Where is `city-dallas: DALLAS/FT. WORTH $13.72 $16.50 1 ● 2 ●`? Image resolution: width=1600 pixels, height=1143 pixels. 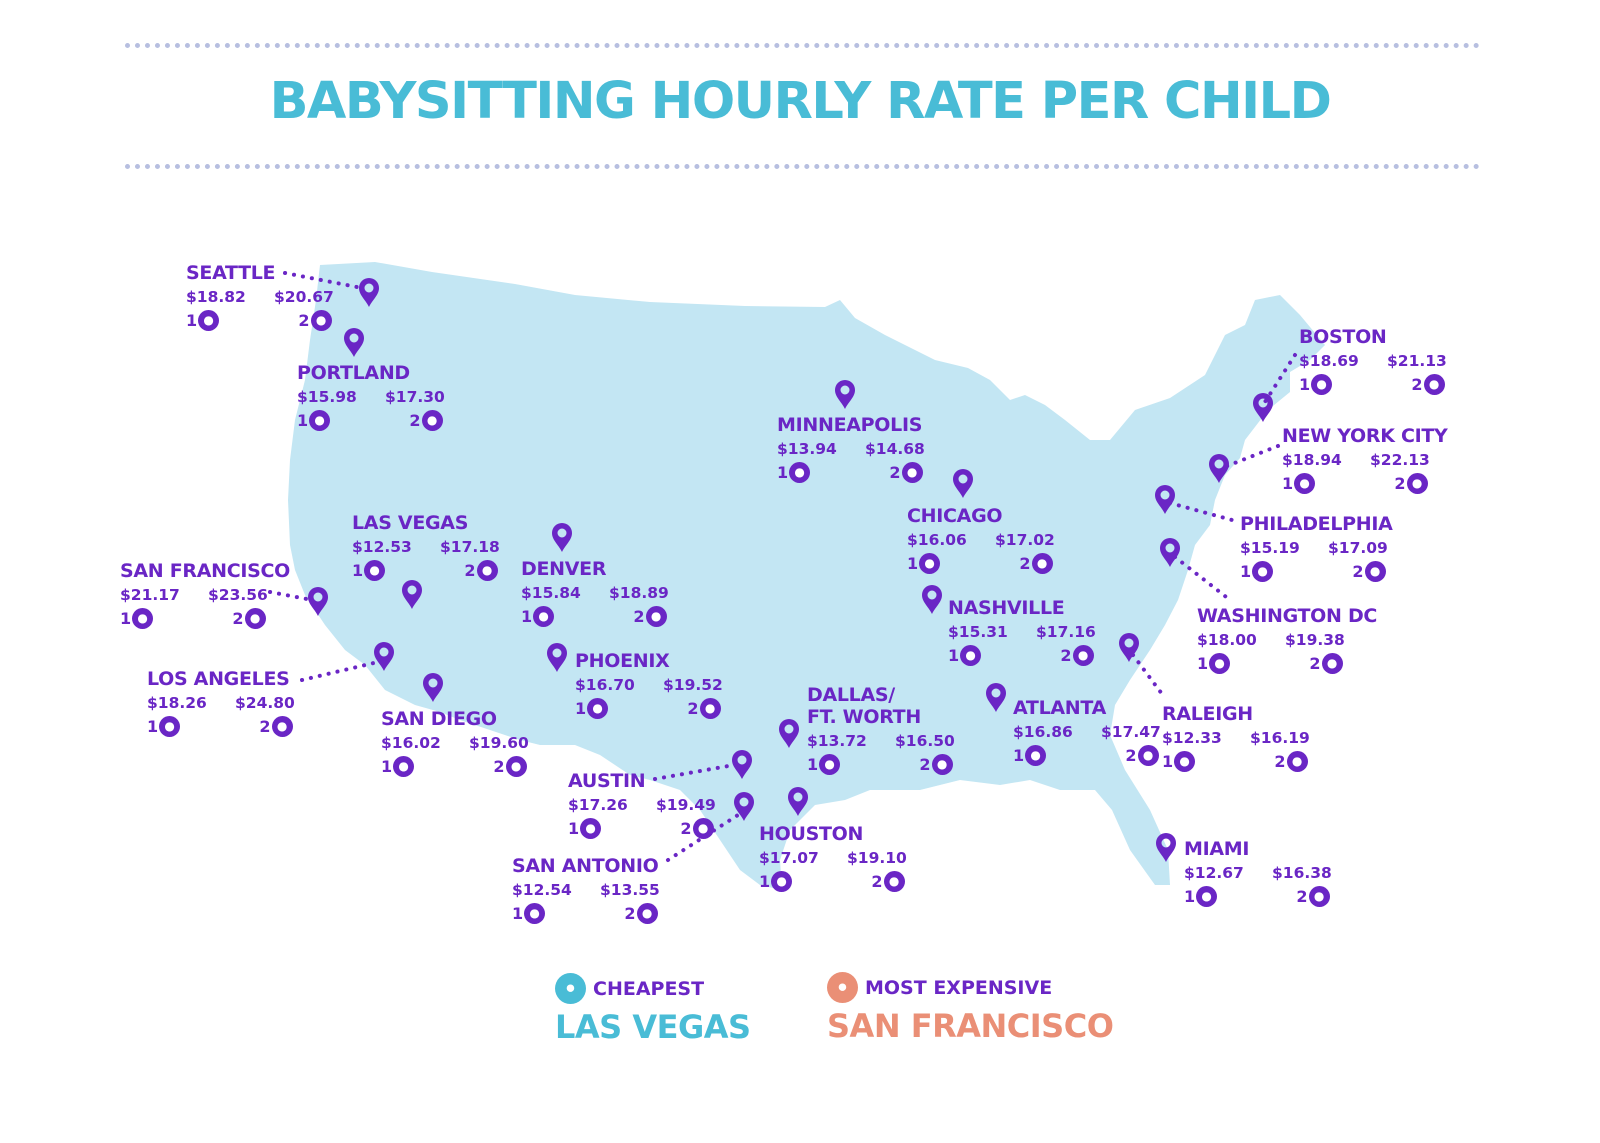
city-dallas: DALLAS/FT. WORTH $13.72 $16.50 1 ● 2 ● is located at coordinates (892, 729).